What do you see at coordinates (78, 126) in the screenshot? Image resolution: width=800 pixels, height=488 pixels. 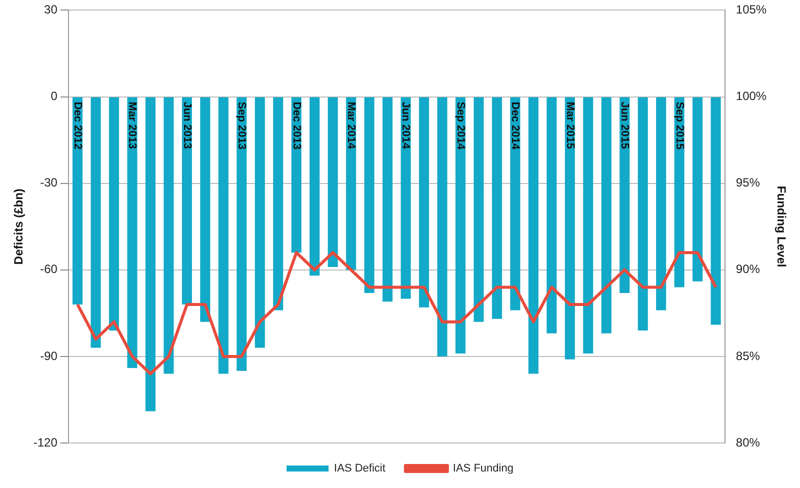 I see `x-tick-label: Dec 2012` at bounding box center [78, 126].